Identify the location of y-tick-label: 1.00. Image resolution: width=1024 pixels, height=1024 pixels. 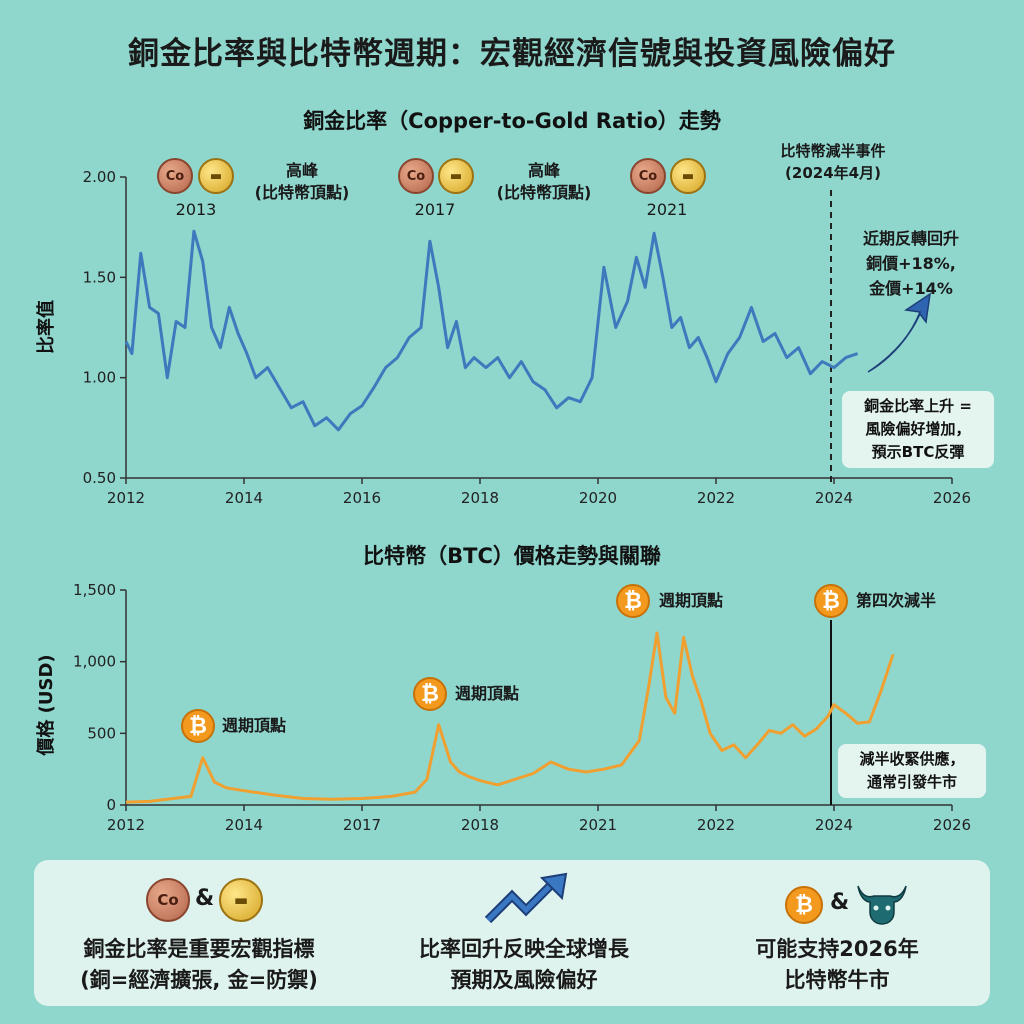
(99, 378).